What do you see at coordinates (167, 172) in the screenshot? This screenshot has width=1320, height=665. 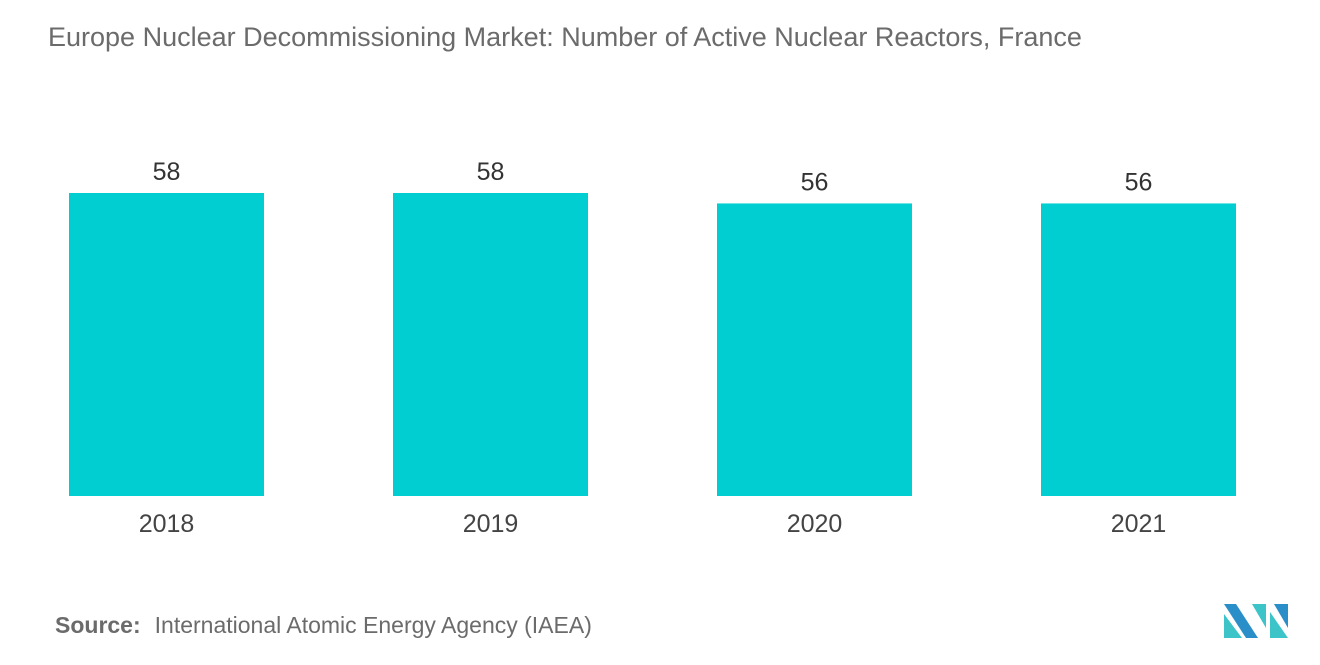 I see `data-label-2018: 58` at bounding box center [167, 172].